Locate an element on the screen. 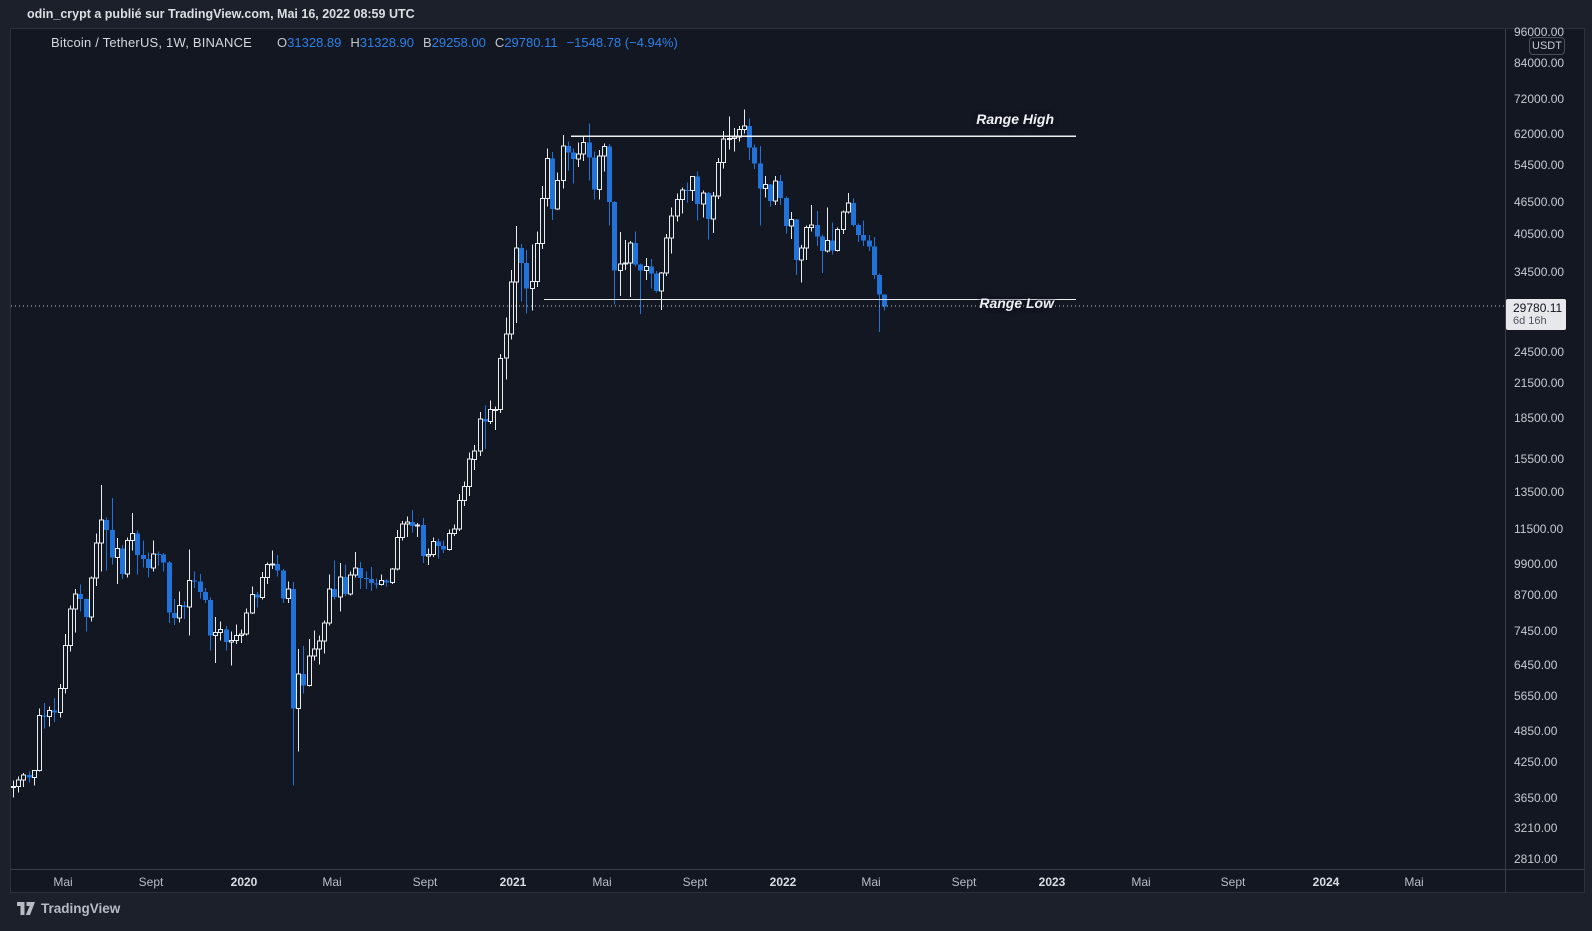 This screenshot has width=1592, height=931. bar-countdown: 6d 16h is located at coordinates (1530, 321).